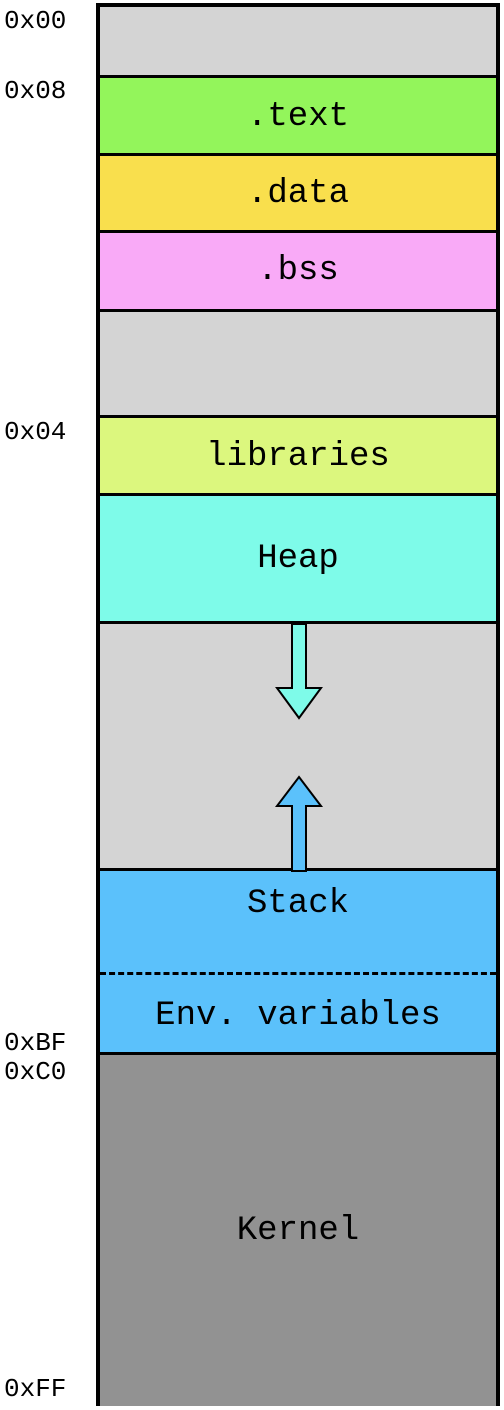 Image resolution: width=504 pixels, height=1410 pixels. I want to click on segment-text-label: .text, so click(298, 116).